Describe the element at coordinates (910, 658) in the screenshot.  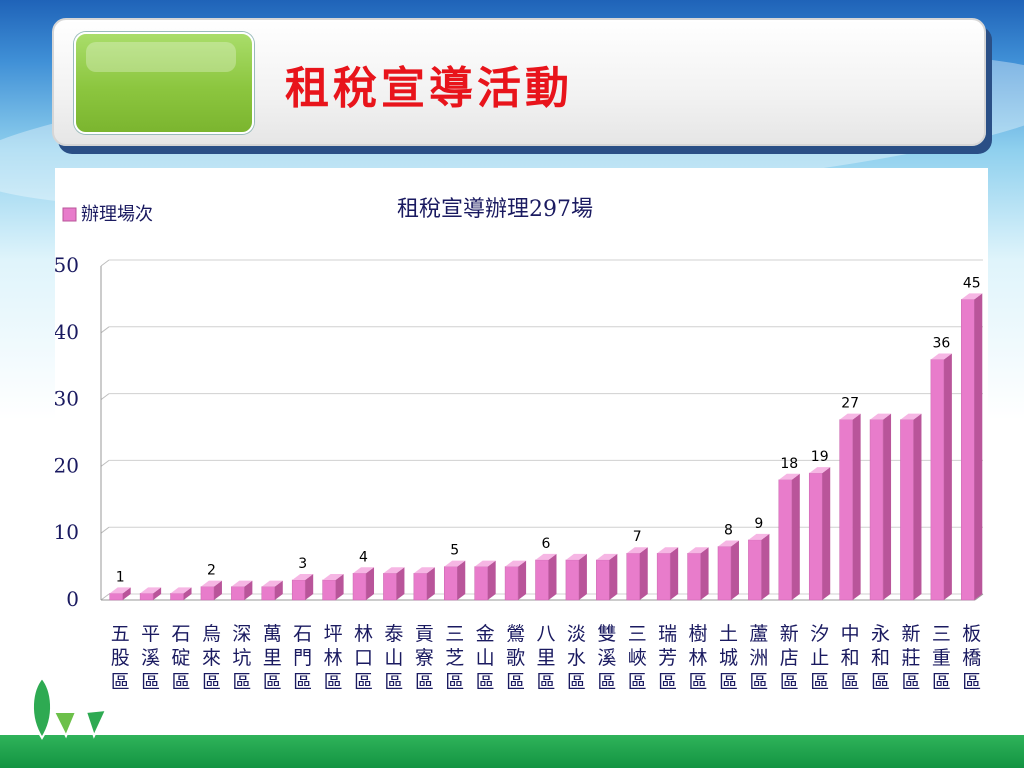
I see `x-tick-label: 莊` at that location.